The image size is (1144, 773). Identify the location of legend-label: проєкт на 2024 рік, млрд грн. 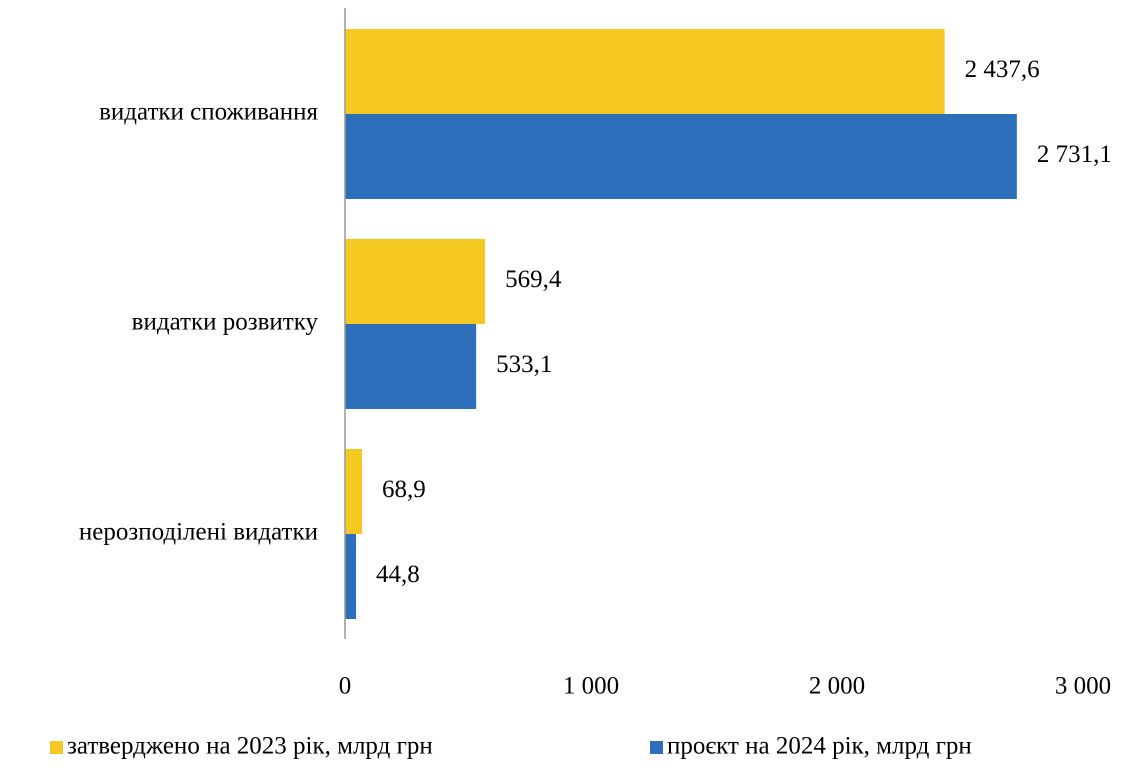
(819, 746).